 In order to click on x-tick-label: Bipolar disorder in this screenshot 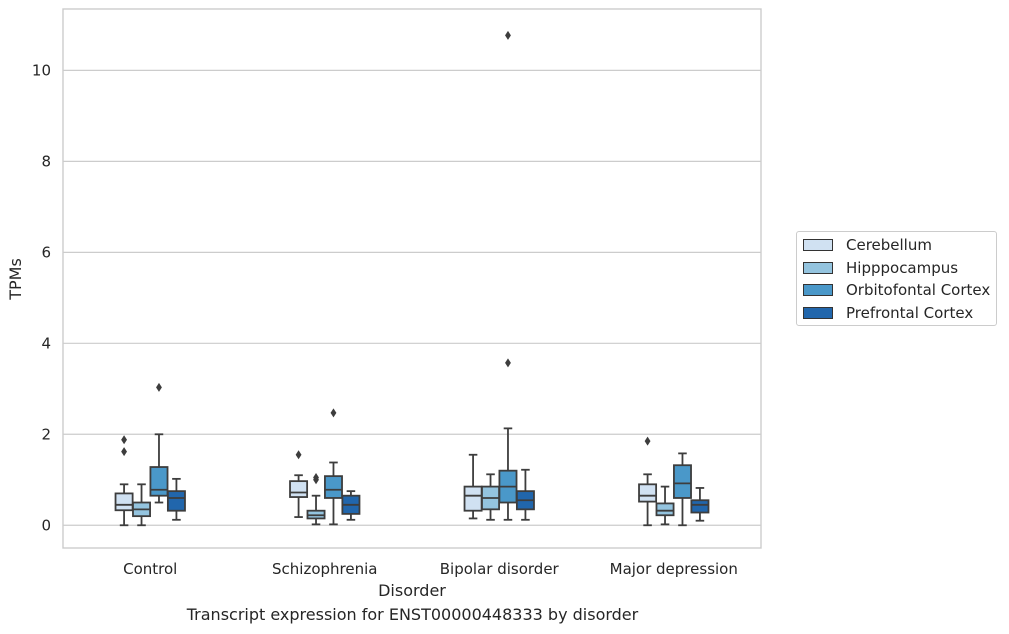, I will do `click(500, 569)`.